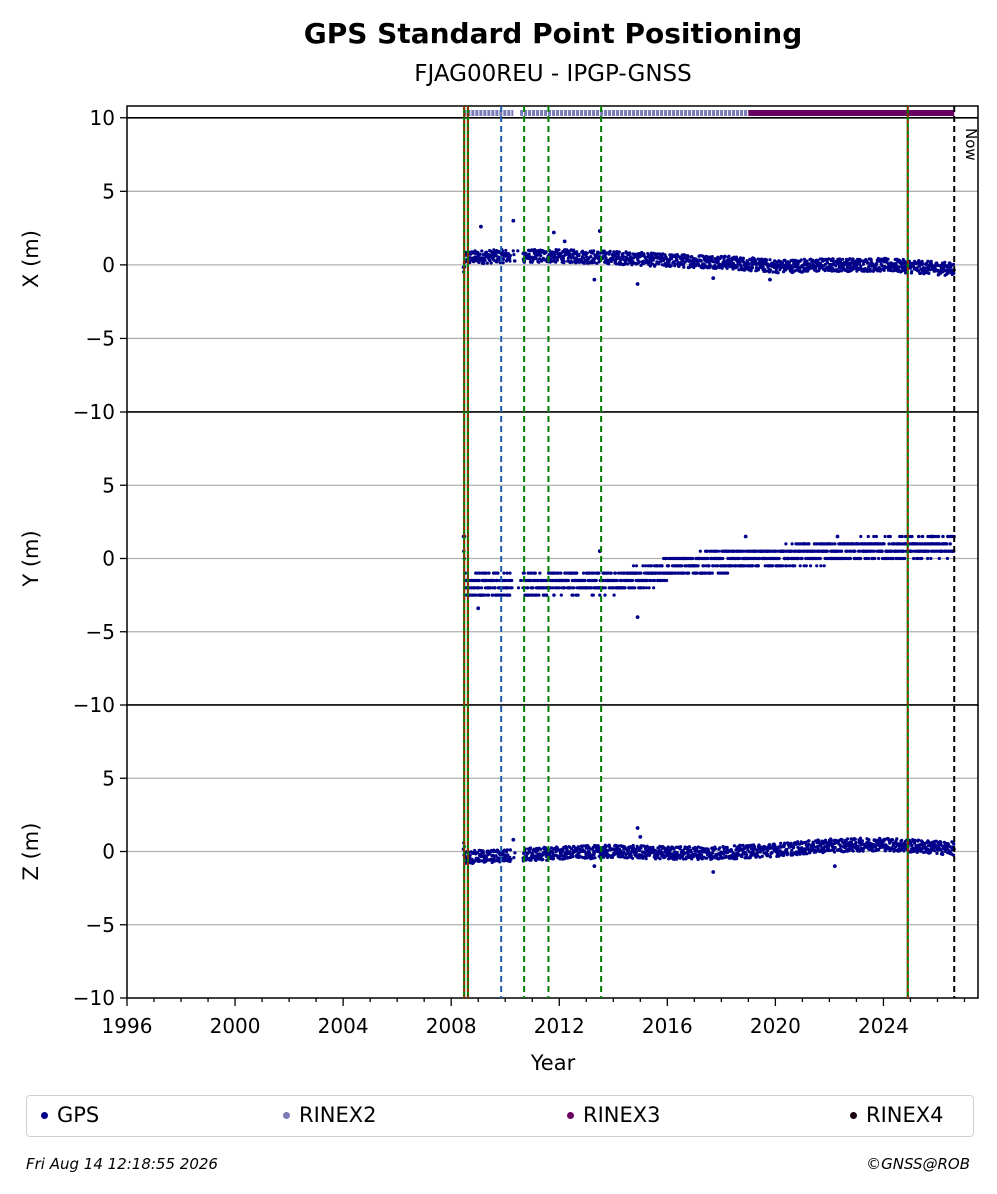 This screenshot has height=1194, width=997. I want to click on x-panel-gps-outlier, so click(564, 241).